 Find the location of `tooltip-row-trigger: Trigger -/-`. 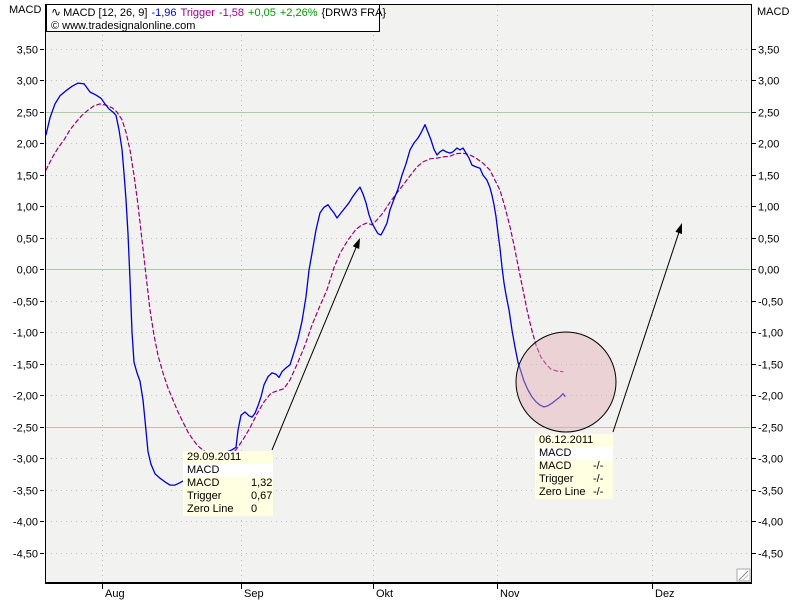

tooltip-row-trigger: Trigger -/- is located at coordinates (571, 479).